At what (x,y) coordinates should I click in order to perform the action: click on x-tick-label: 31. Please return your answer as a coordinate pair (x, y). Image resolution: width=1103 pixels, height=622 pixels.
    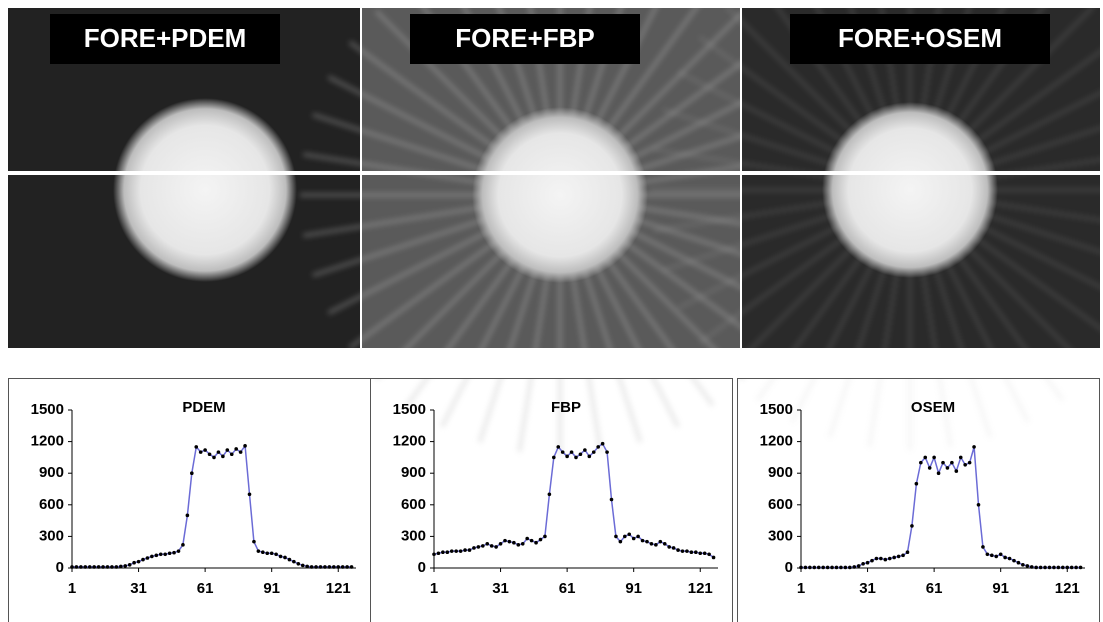
    Looking at the image, I should click on (500, 588).